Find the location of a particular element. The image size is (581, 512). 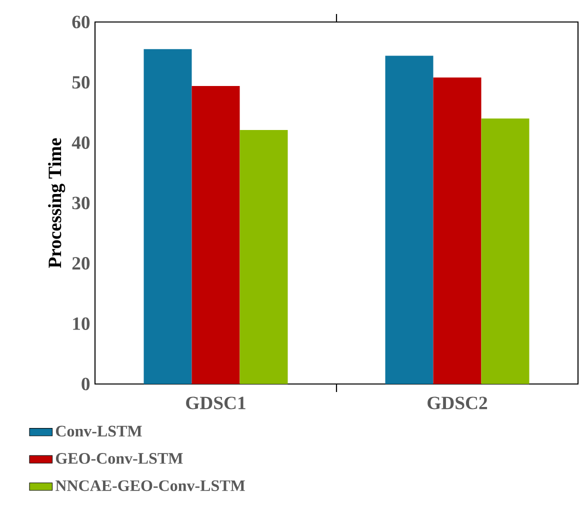

y-tick-label: 20 is located at coordinates (81, 263).